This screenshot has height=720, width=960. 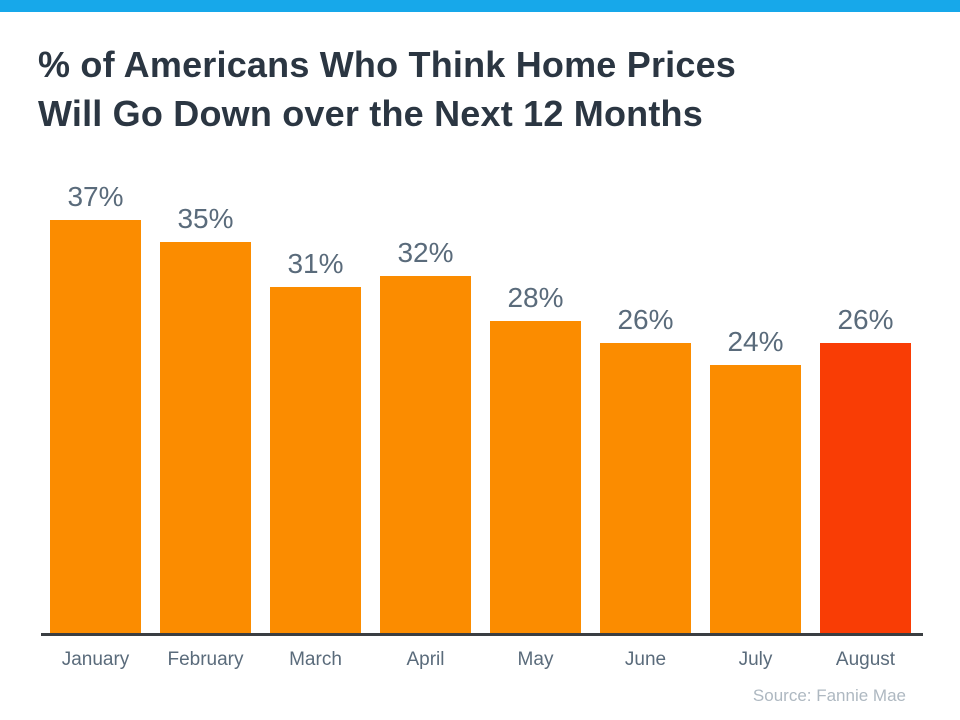 What do you see at coordinates (645, 659) in the screenshot?
I see `x-tick-label: June` at bounding box center [645, 659].